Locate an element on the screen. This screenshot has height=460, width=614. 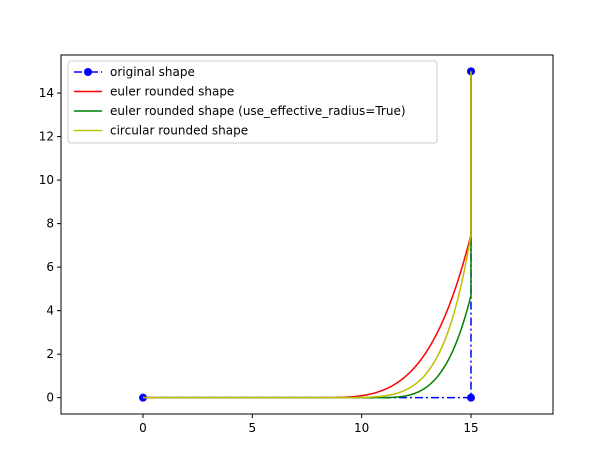
legend-marker is located at coordinates (88, 72).